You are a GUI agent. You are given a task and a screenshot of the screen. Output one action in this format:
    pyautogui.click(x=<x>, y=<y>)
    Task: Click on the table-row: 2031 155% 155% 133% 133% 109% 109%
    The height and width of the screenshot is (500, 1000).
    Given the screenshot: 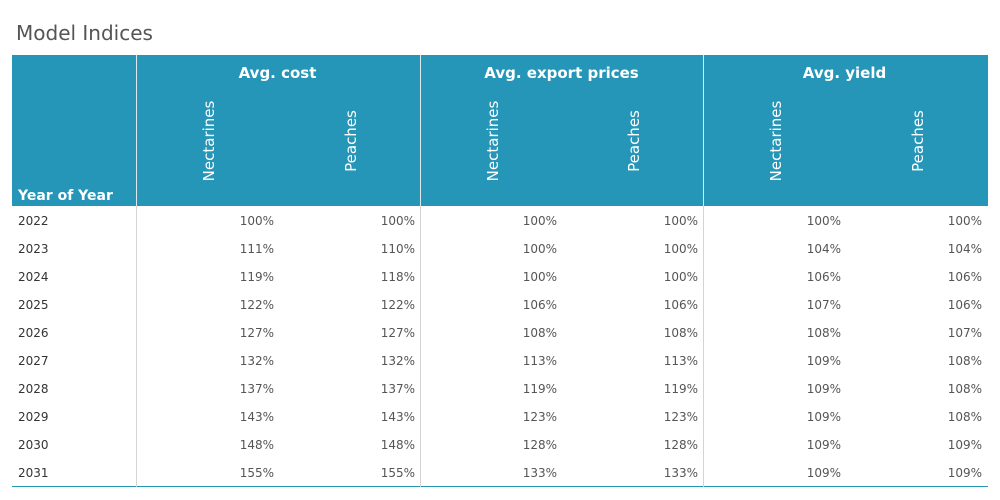 What is the action you would take?
    pyautogui.click(x=500, y=473)
    